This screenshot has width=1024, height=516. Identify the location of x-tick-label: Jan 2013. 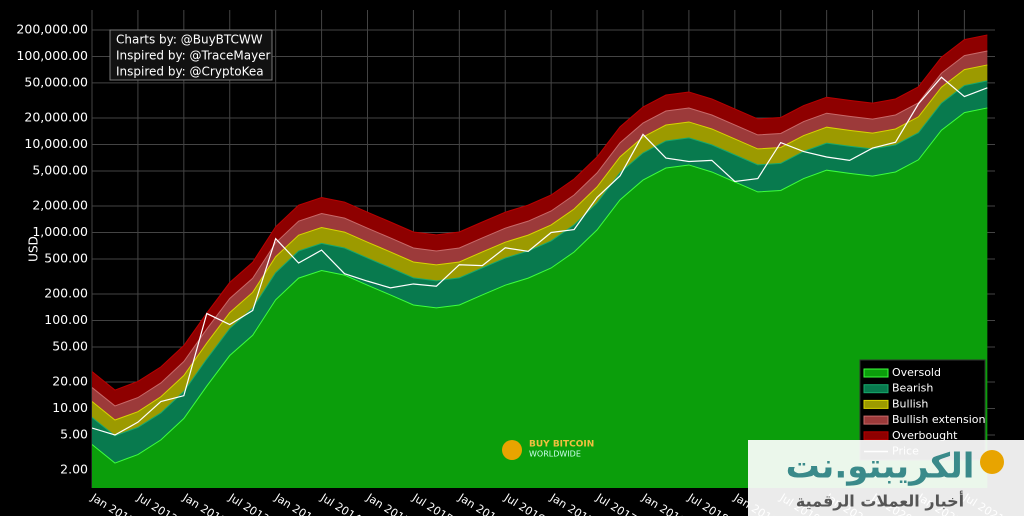
(204, 503).